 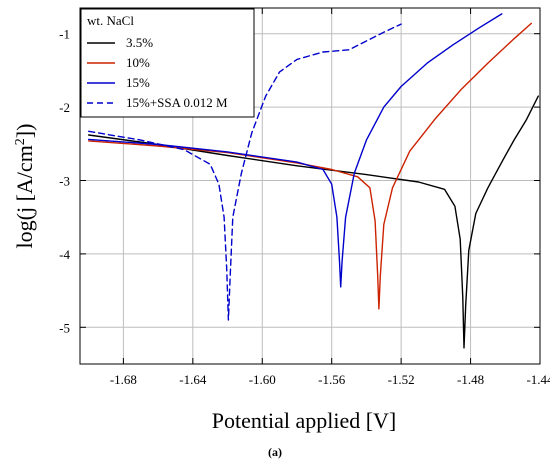 I want to click on y-tick-label: -5, so click(x=64, y=327).